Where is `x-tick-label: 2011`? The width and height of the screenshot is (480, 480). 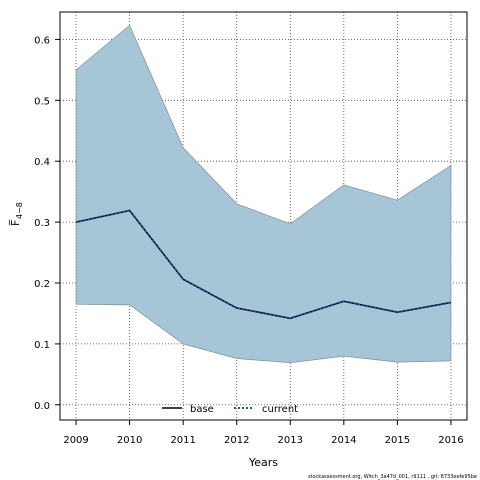
x-tick-label: 2011 is located at coordinates (182, 440).